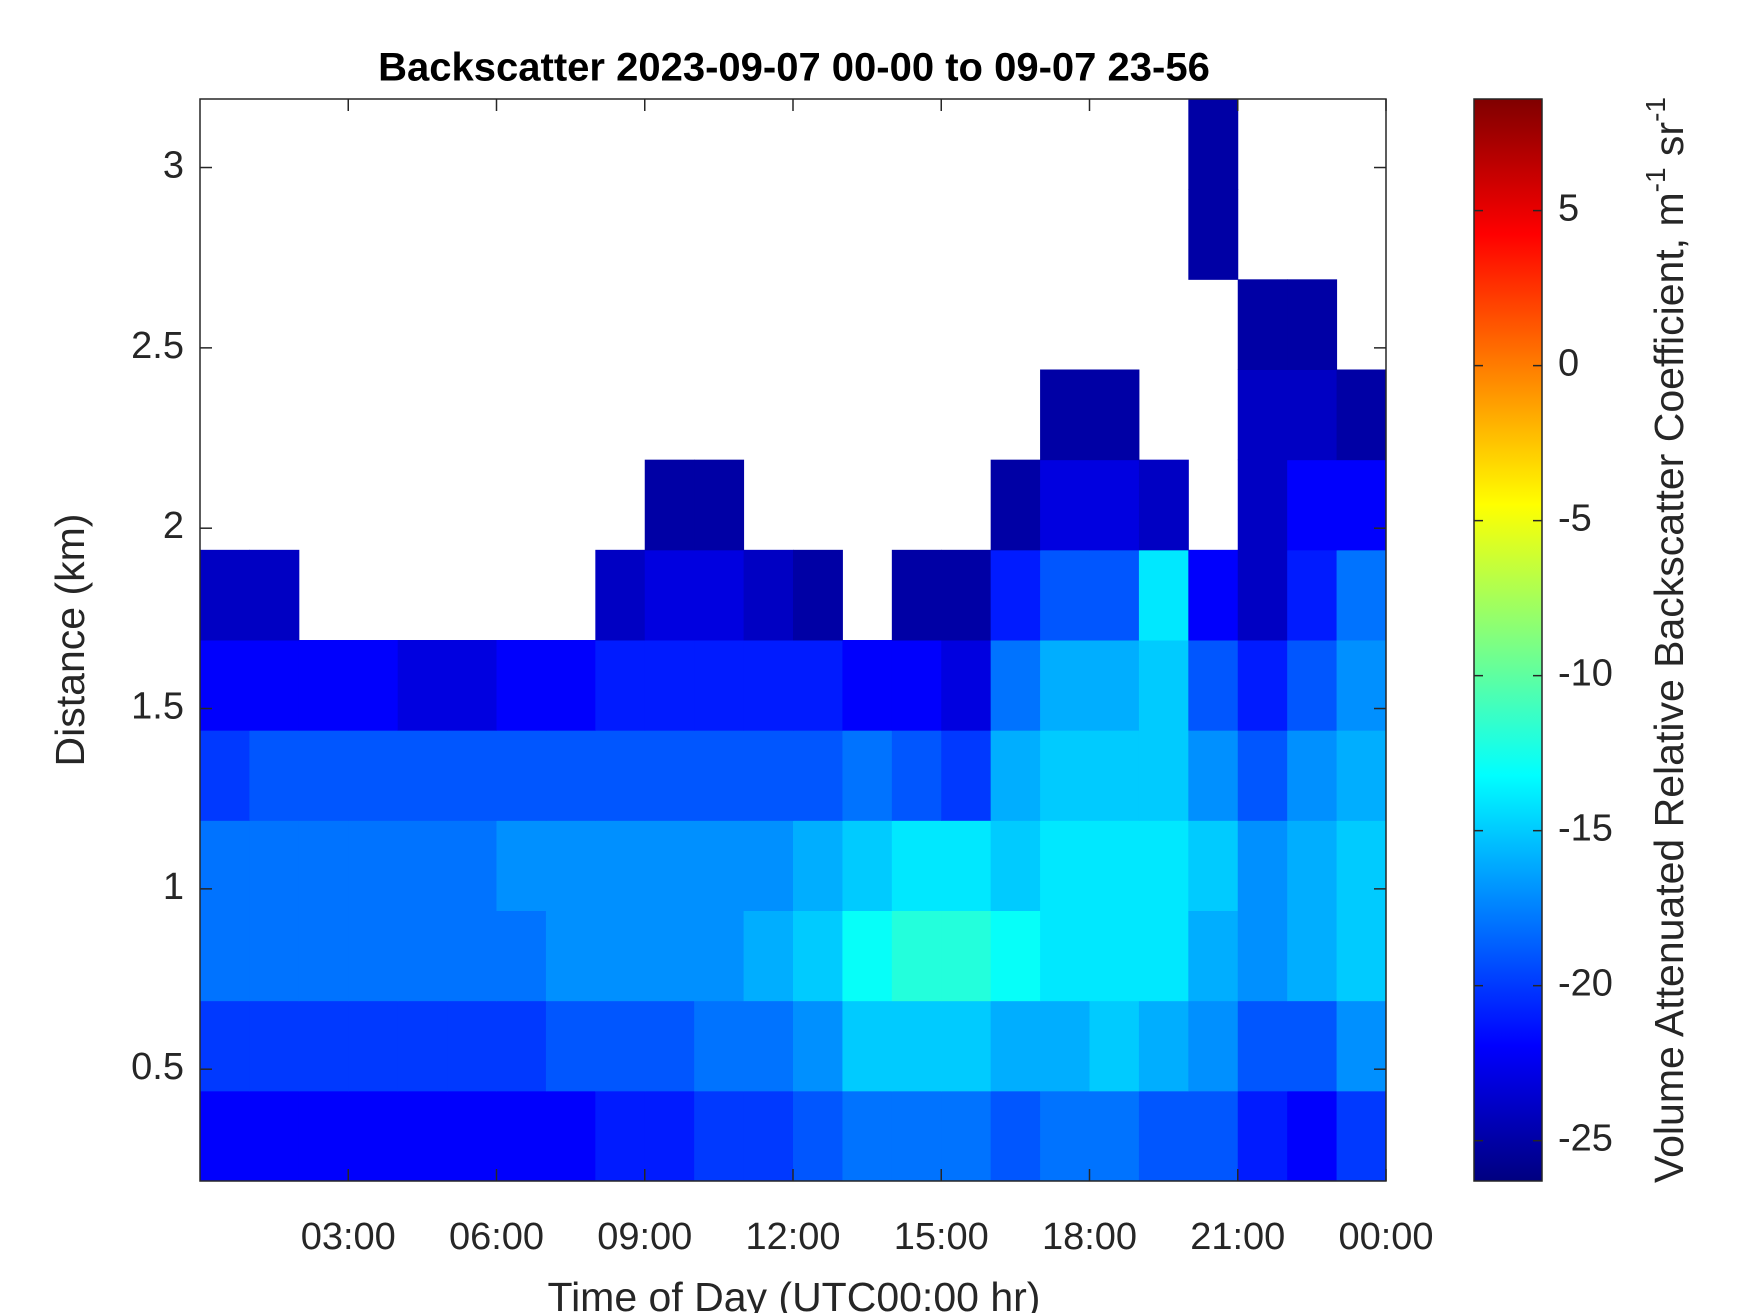  I want to click on colorbar-tick-label: 0, so click(1568, 364).